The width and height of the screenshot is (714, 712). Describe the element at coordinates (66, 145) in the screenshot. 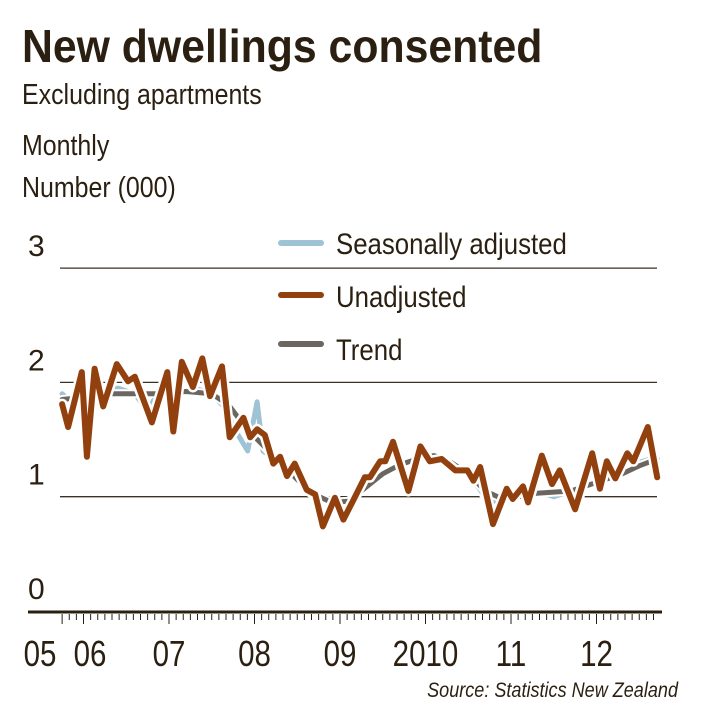

I see `frequency-note: Monthly` at that location.